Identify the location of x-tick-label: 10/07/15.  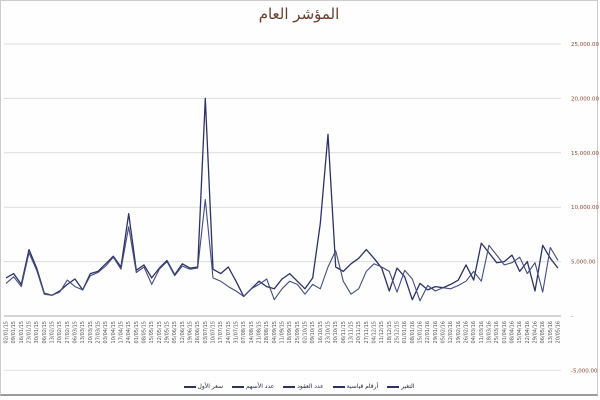
(214, 332).